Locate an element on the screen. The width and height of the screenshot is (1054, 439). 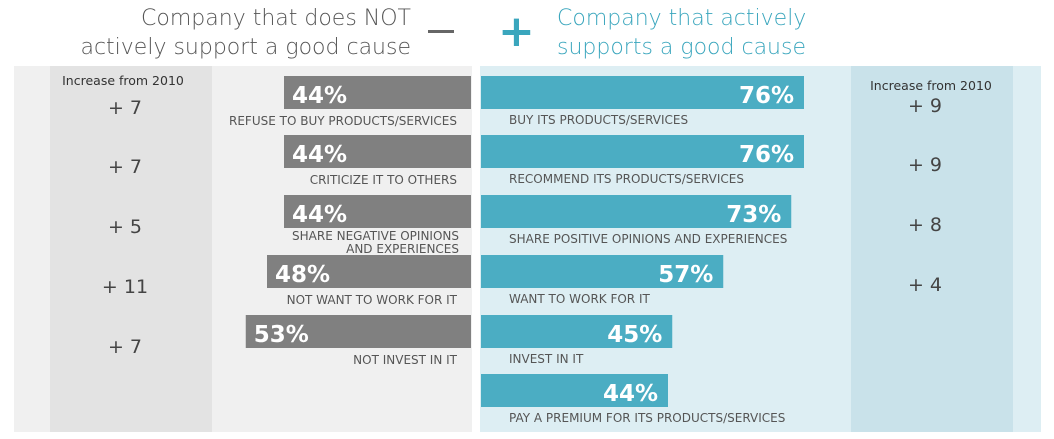
positive-increase-value: + 4 is located at coordinates (925, 285).